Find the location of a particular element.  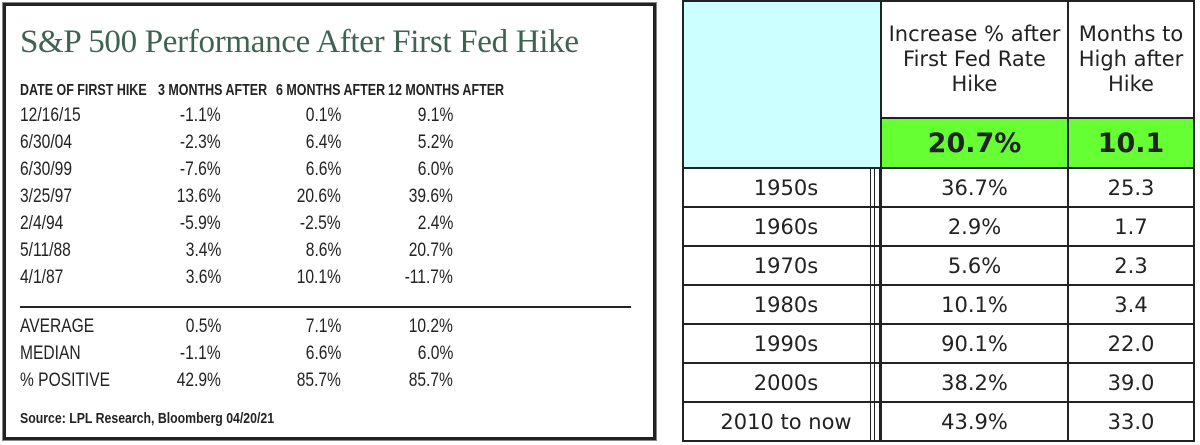

cell-value: 13.6% is located at coordinates (198, 196).